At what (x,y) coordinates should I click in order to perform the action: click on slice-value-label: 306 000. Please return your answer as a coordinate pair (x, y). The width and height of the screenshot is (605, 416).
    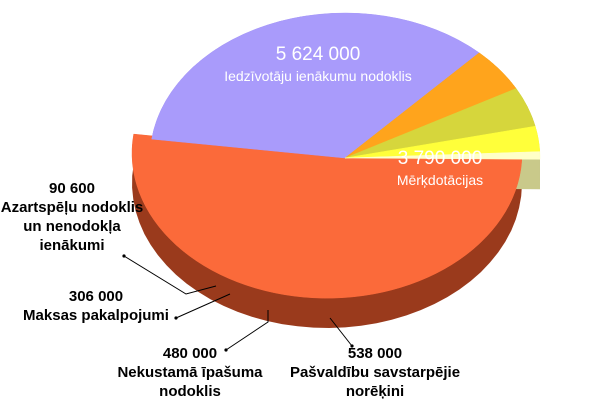
    Looking at the image, I should click on (96, 296).